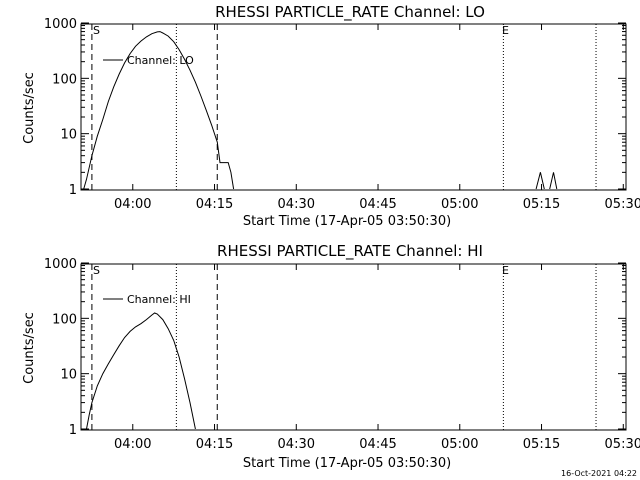 This screenshot has width=640, height=480. I want to click on x-tick-label-hi-6: 05:30, so click(622, 444).